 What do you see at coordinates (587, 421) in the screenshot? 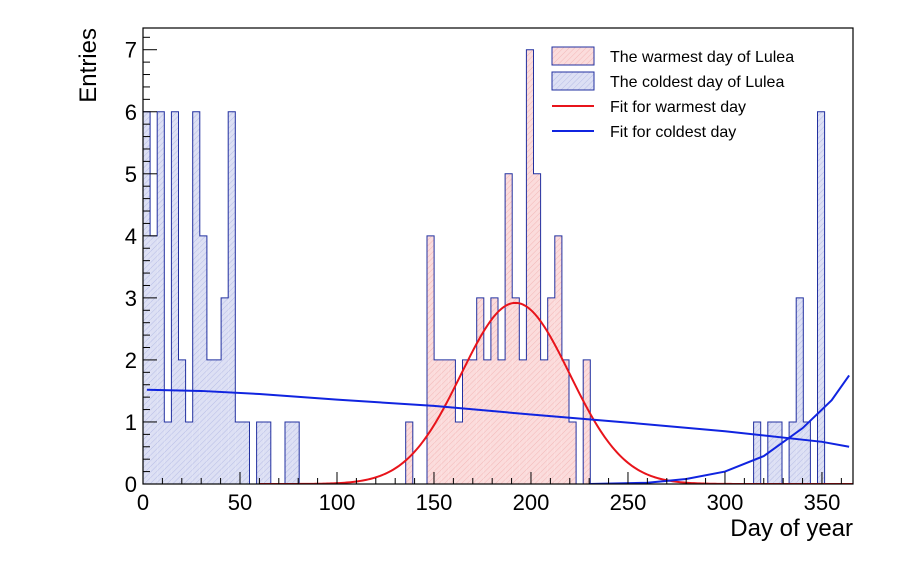
I see `histogram-bar-s0-b62` at bounding box center [587, 421].